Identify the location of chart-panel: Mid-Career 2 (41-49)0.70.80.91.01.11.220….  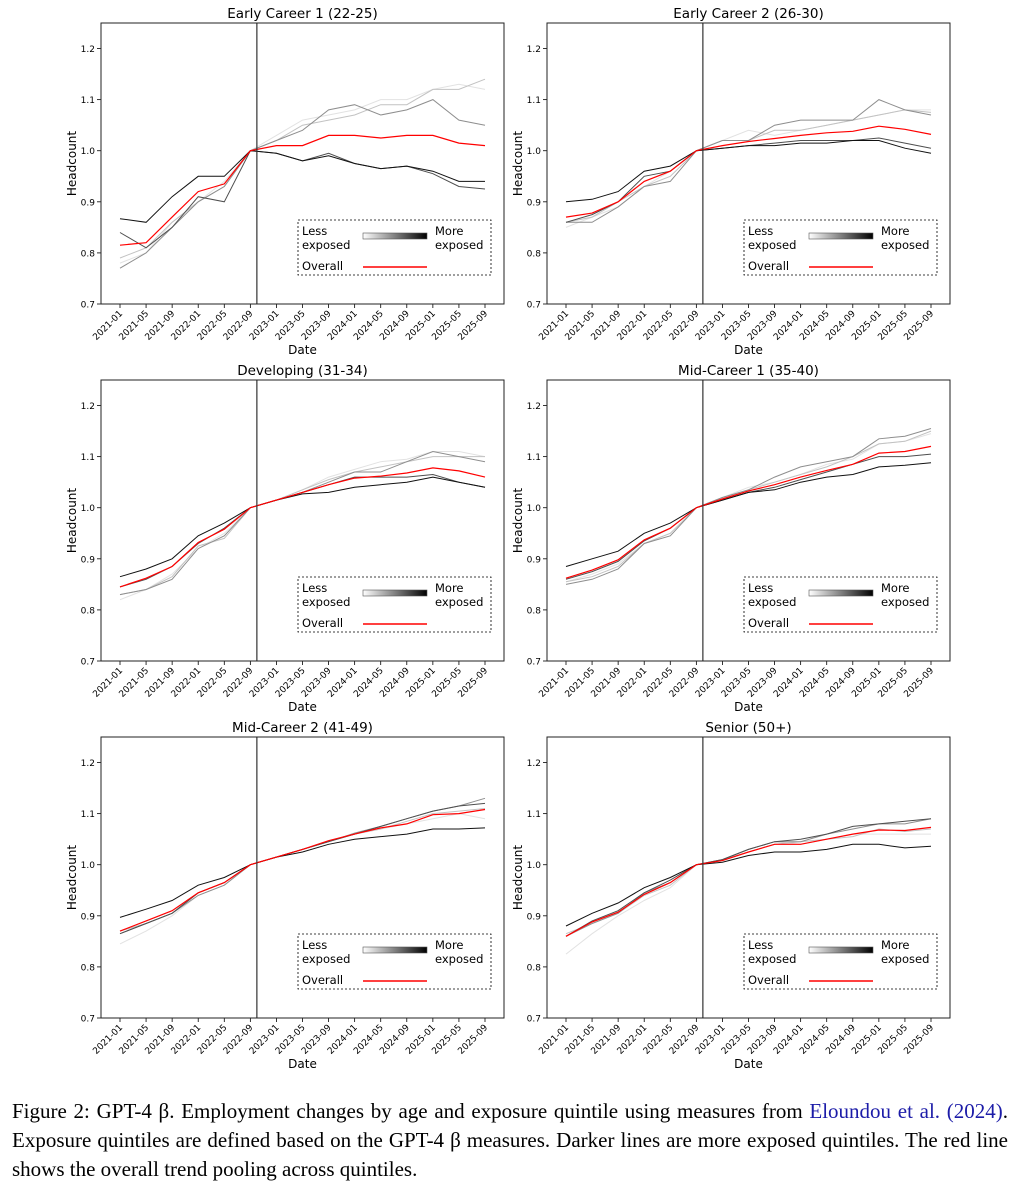
(285, 895).